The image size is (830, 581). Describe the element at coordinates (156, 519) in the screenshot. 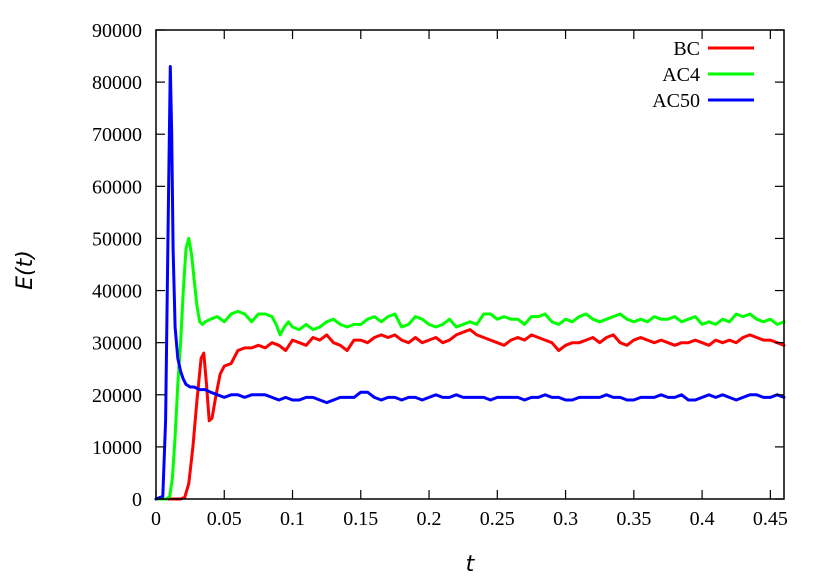

I see `x-tick-label: 0` at that location.